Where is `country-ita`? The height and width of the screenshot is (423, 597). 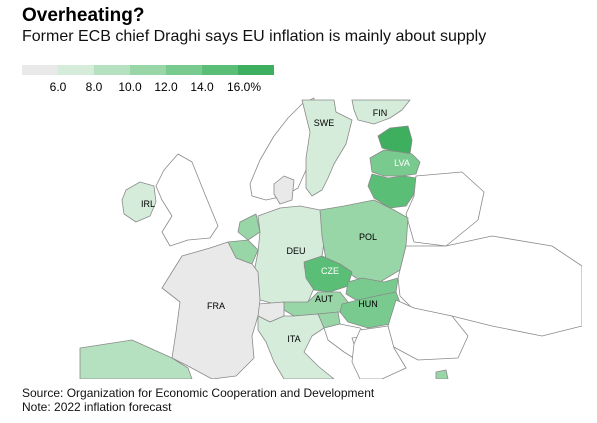 country-ita is located at coordinates (296, 346).